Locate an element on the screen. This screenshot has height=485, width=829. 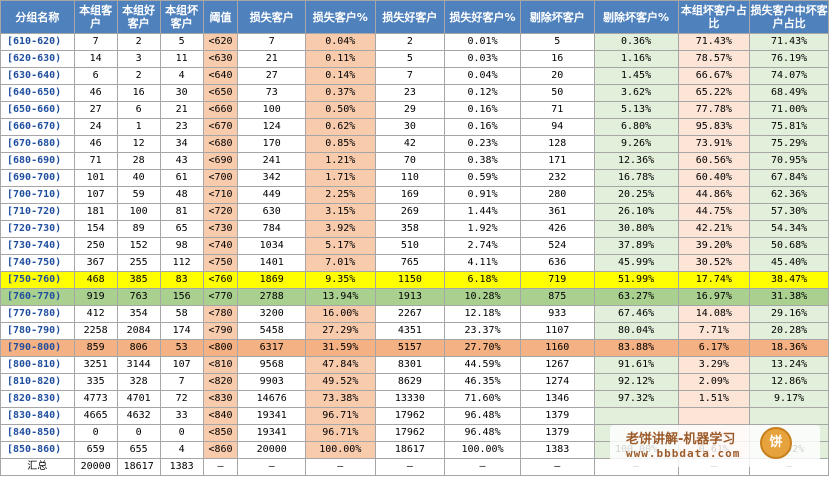
table-cell: 94 is located at coordinates (557, 127).